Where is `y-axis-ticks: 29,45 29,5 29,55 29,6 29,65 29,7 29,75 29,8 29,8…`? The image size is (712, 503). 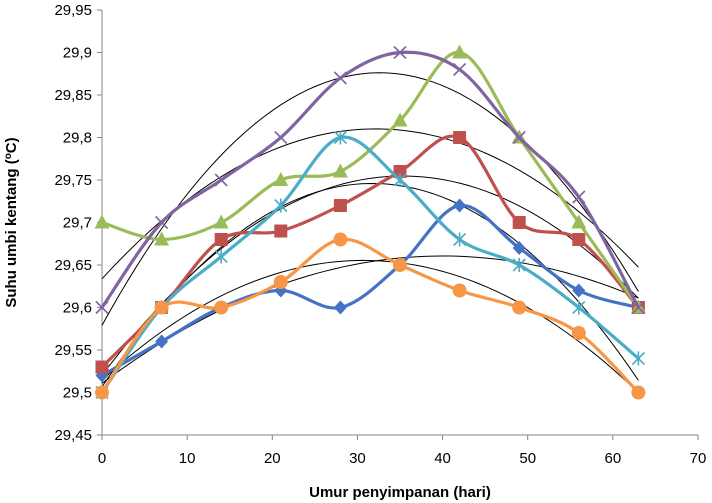 y-axis-ticks: 29,45 29,5 29,55 29,6 29,65 29,7 29,75 29,8 29,8… is located at coordinates (78, 223).